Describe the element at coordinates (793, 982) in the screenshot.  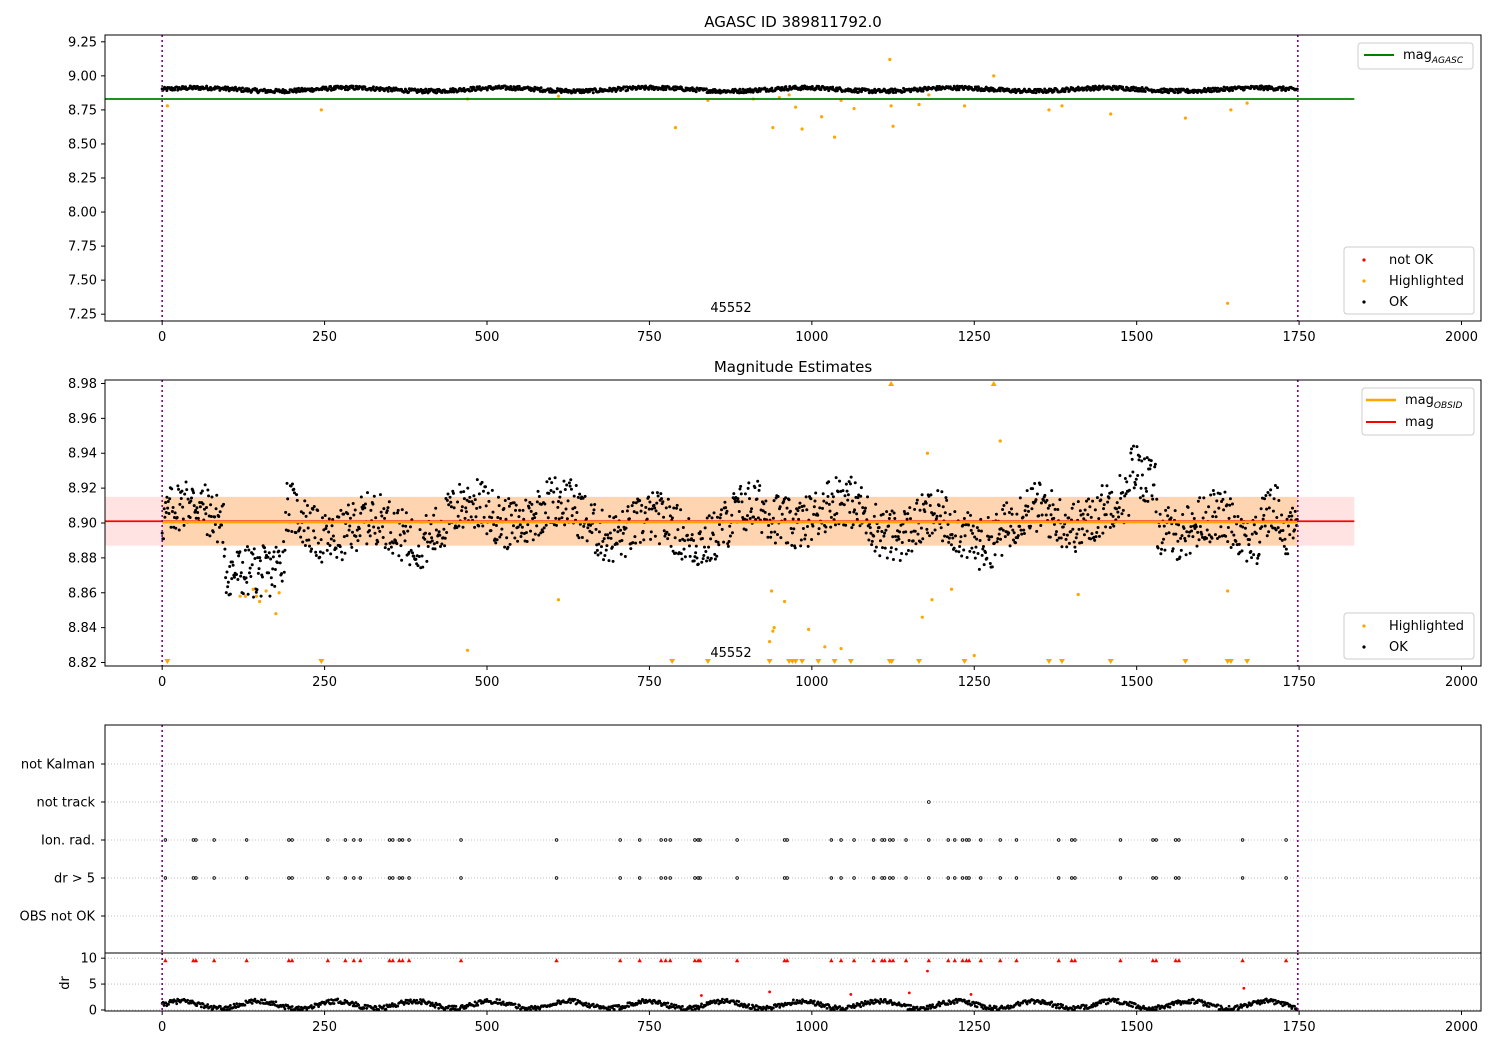
I see `panel4-frame` at that location.